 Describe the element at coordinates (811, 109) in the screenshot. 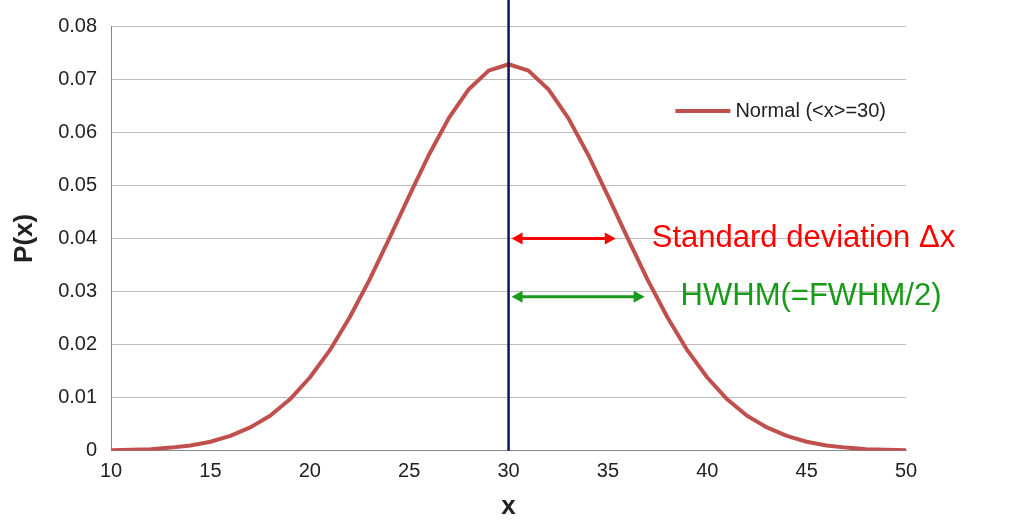

I see `legend-label: Normal (<x>=30)` at that location.